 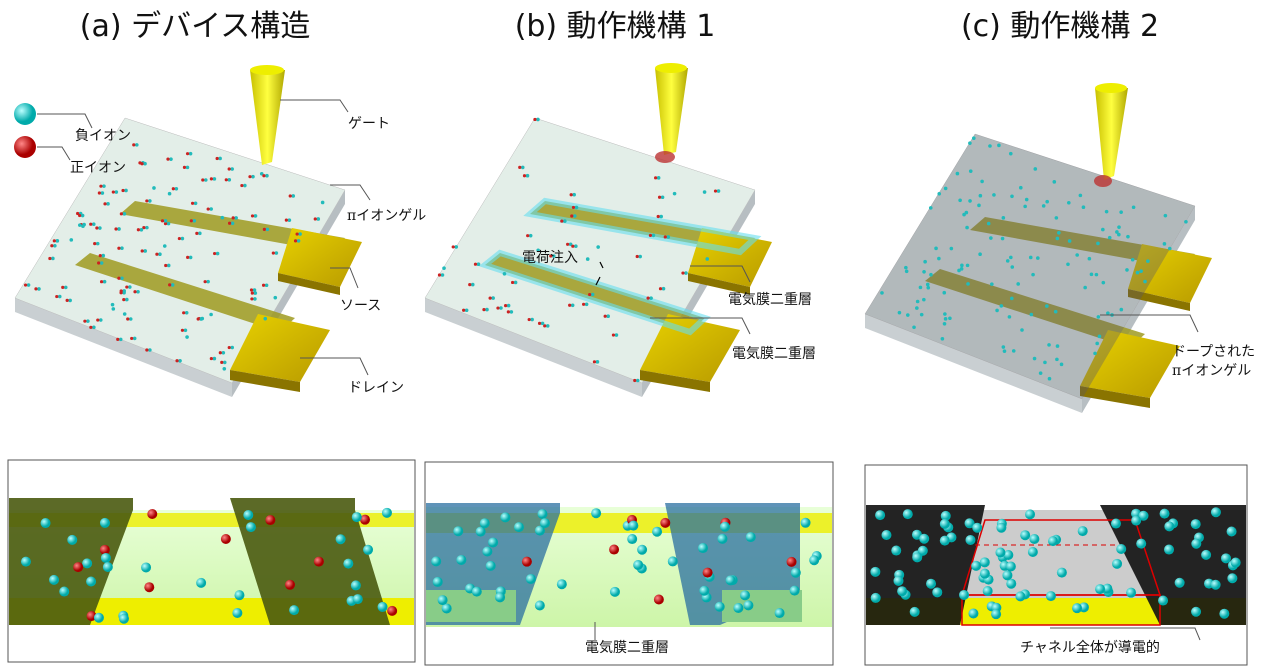 What do you see at coordinates (550, 258) in the screenshot?
I see `label: 電荷注入` at bounding box center [550, 258].